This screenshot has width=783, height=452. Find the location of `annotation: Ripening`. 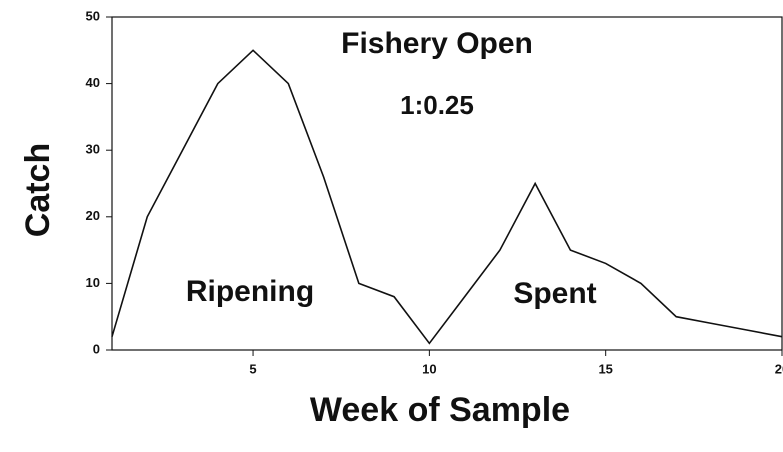

annotation: Ripening is located at coordinates (250, 291).